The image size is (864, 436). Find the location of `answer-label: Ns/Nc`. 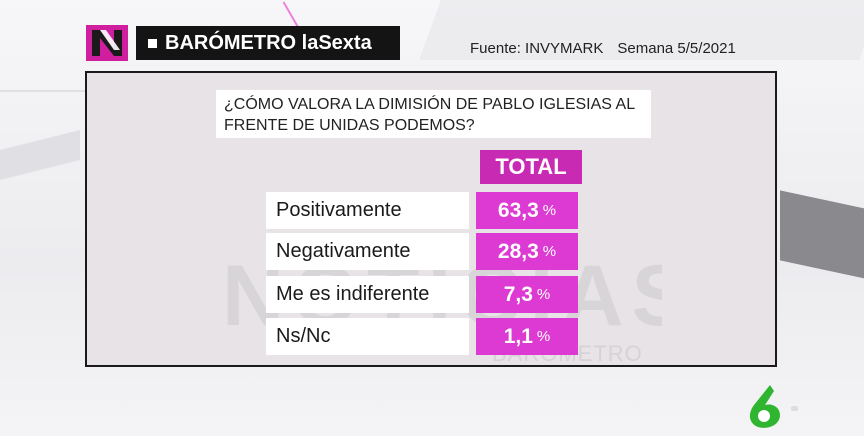

answer-label: Ns/Nc is located at coordinates (367, 336).